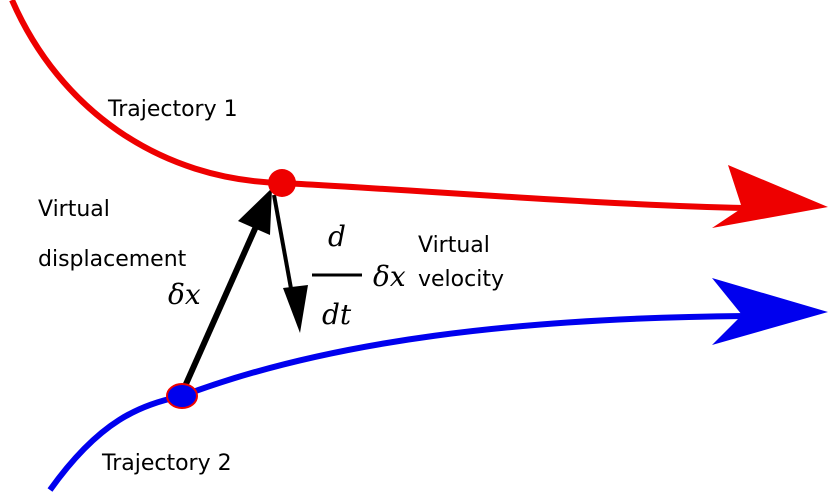 The image size is (830, 493). I want to click on trajectory-2-label: Trajectory 2, so click(166, 463).